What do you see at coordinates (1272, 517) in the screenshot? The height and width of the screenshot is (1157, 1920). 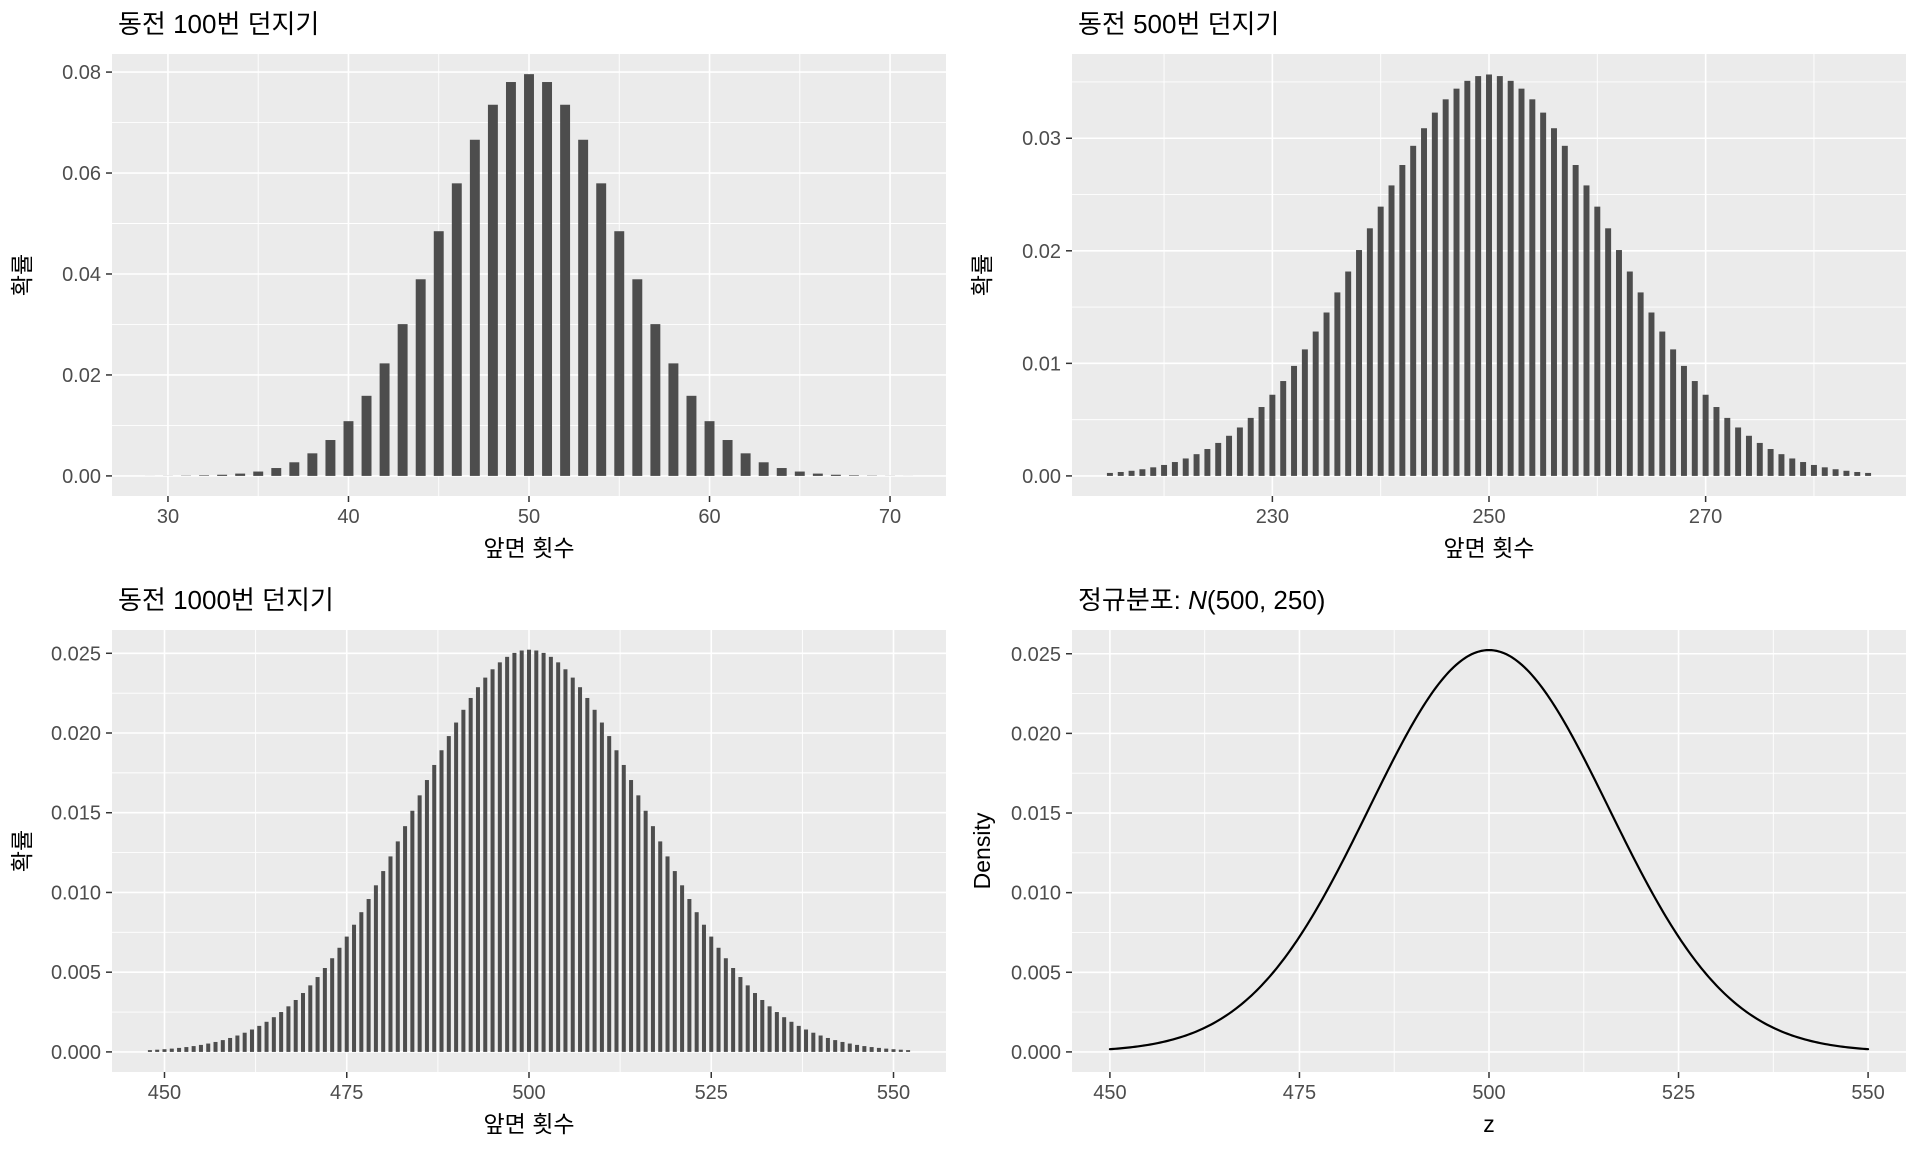 I see `svg-text: 230` at bounding box center [1272, 517].